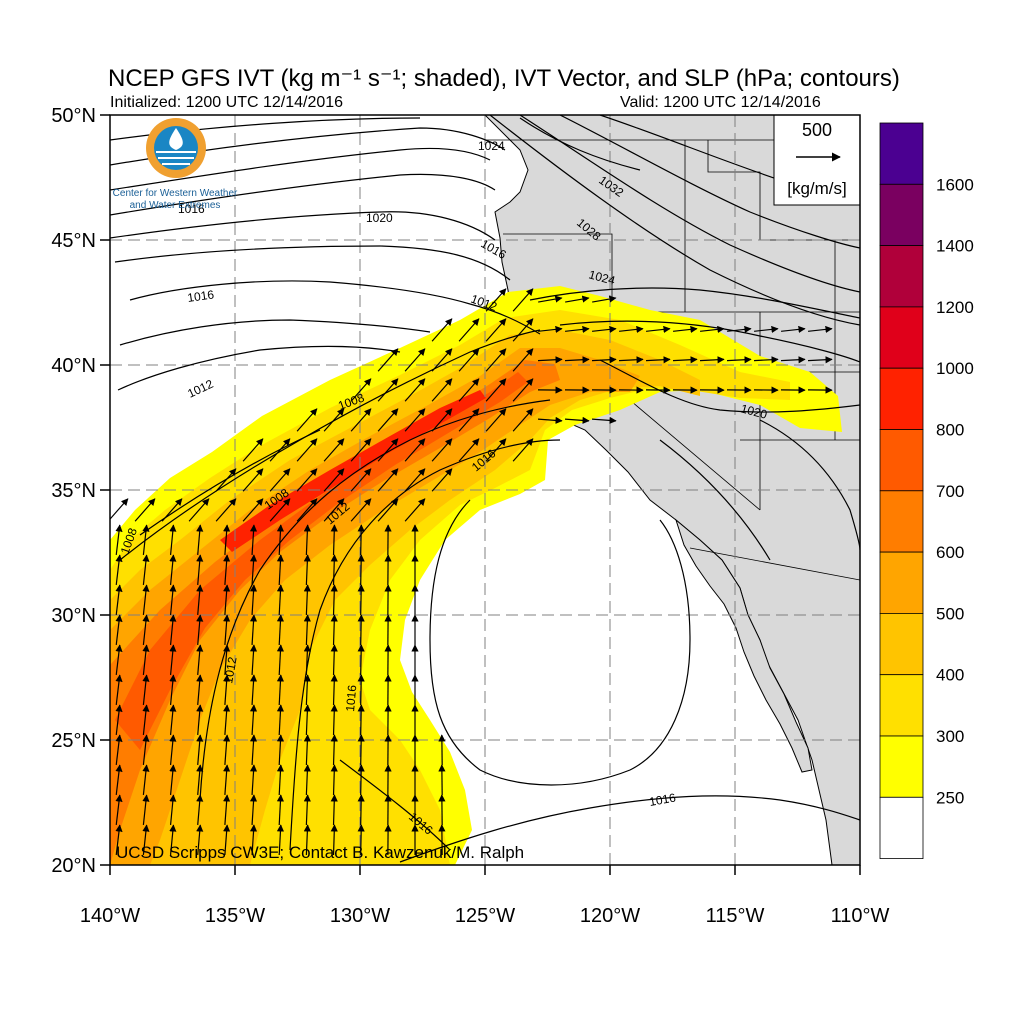 This screenshot has height=1024, width=1024. What do you see at coordinates (73, 241) in the screenshot?
I see `lat-label: 45°N` at bounding box center [73, 241].